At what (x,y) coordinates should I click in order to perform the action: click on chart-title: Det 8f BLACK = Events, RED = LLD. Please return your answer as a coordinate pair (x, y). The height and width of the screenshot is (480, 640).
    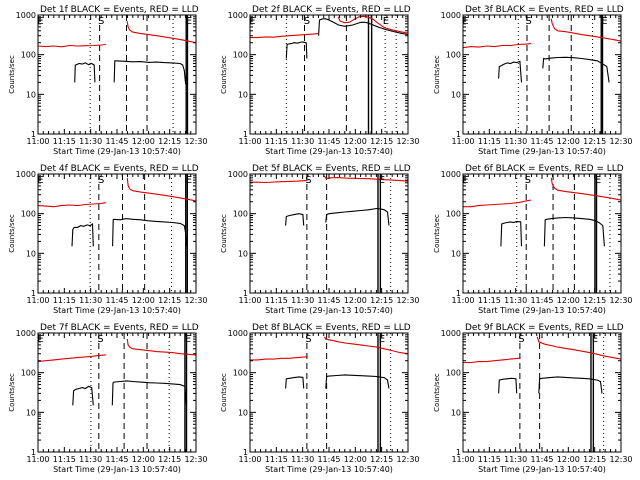
    Looking at the image, I should click on (331, 328).